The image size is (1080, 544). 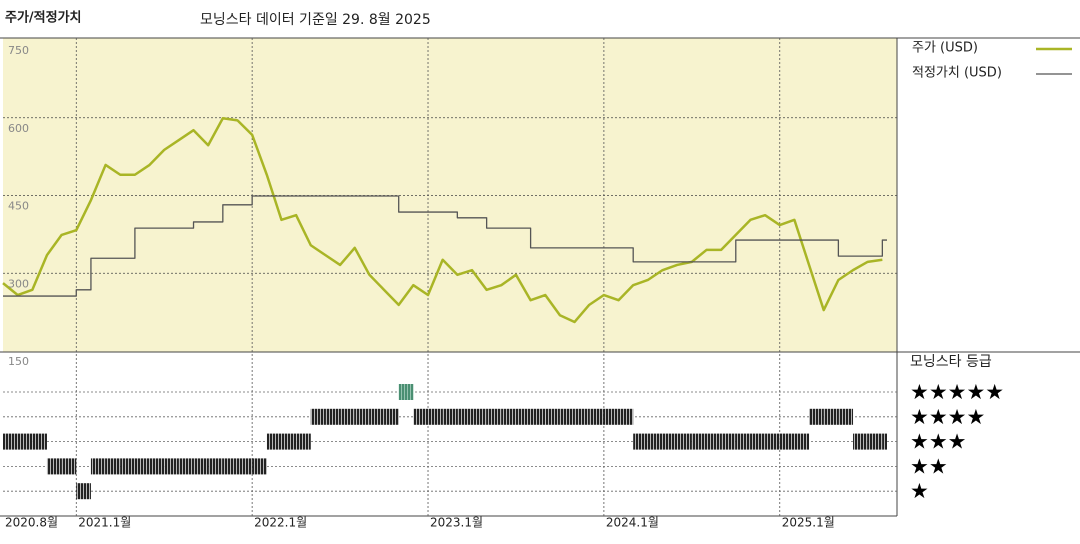 I want to click on x-tick-label: 2023.1월, so click(x=456, y=523).